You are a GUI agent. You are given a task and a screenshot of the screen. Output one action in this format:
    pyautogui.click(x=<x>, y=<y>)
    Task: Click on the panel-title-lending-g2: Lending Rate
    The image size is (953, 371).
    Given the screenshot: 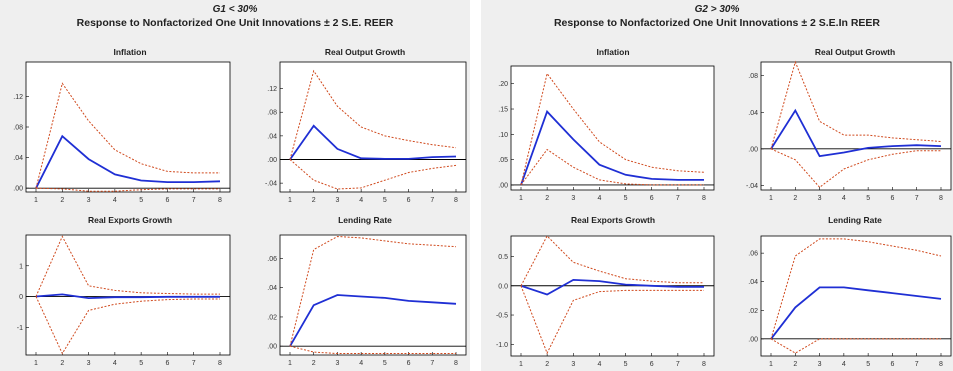 What is the action you would take?
    pyautogui.click(x=855, y=220)
    